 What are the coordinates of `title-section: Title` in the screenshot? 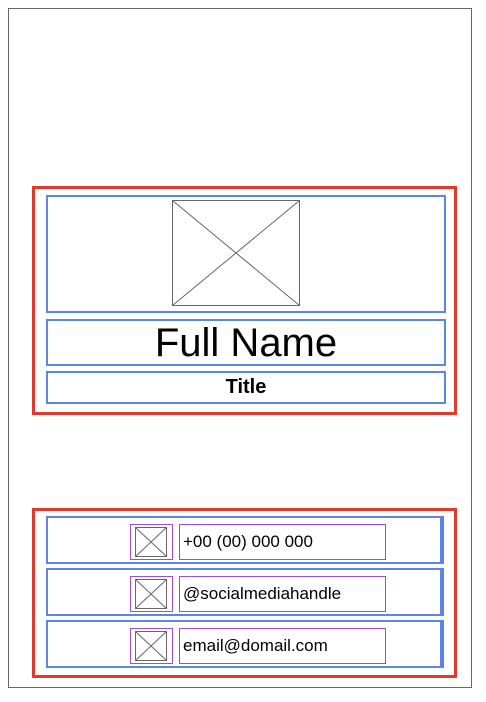 It's located at (246, 387).